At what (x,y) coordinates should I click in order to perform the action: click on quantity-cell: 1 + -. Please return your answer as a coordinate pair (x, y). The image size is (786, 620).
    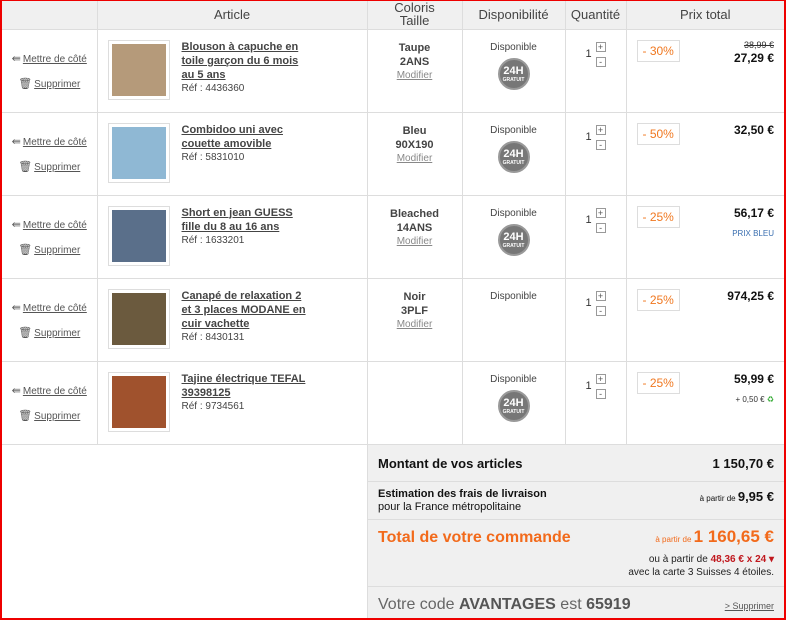
    Looking at the image, I should click on (595, 237).